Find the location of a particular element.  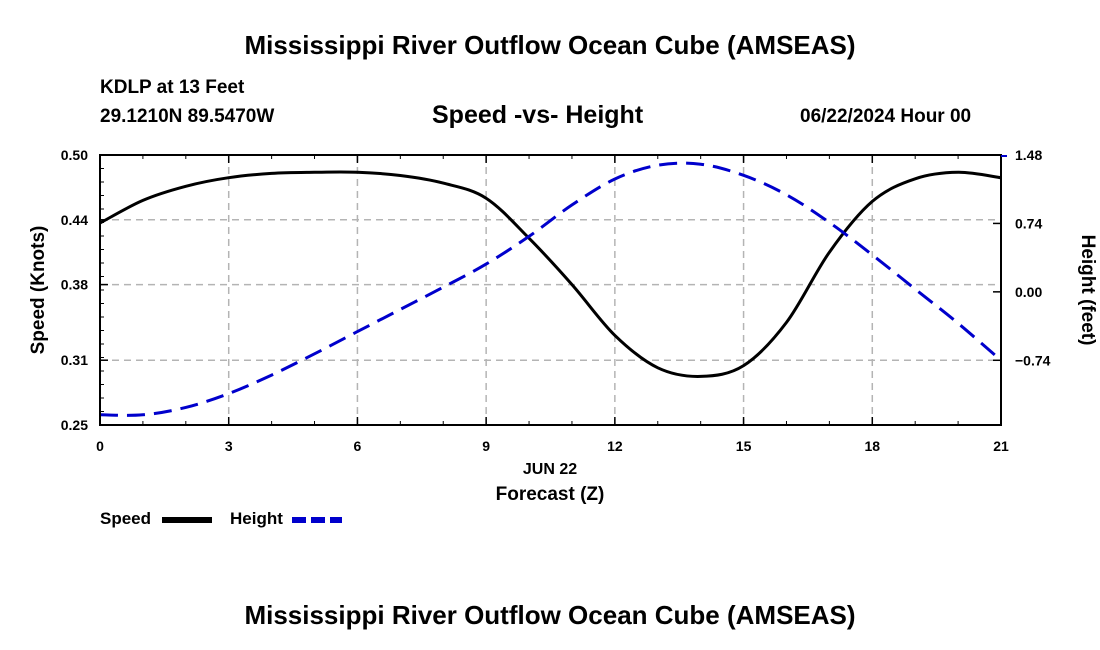

x-tick-label: 0 is located at coordinates (100, 446).